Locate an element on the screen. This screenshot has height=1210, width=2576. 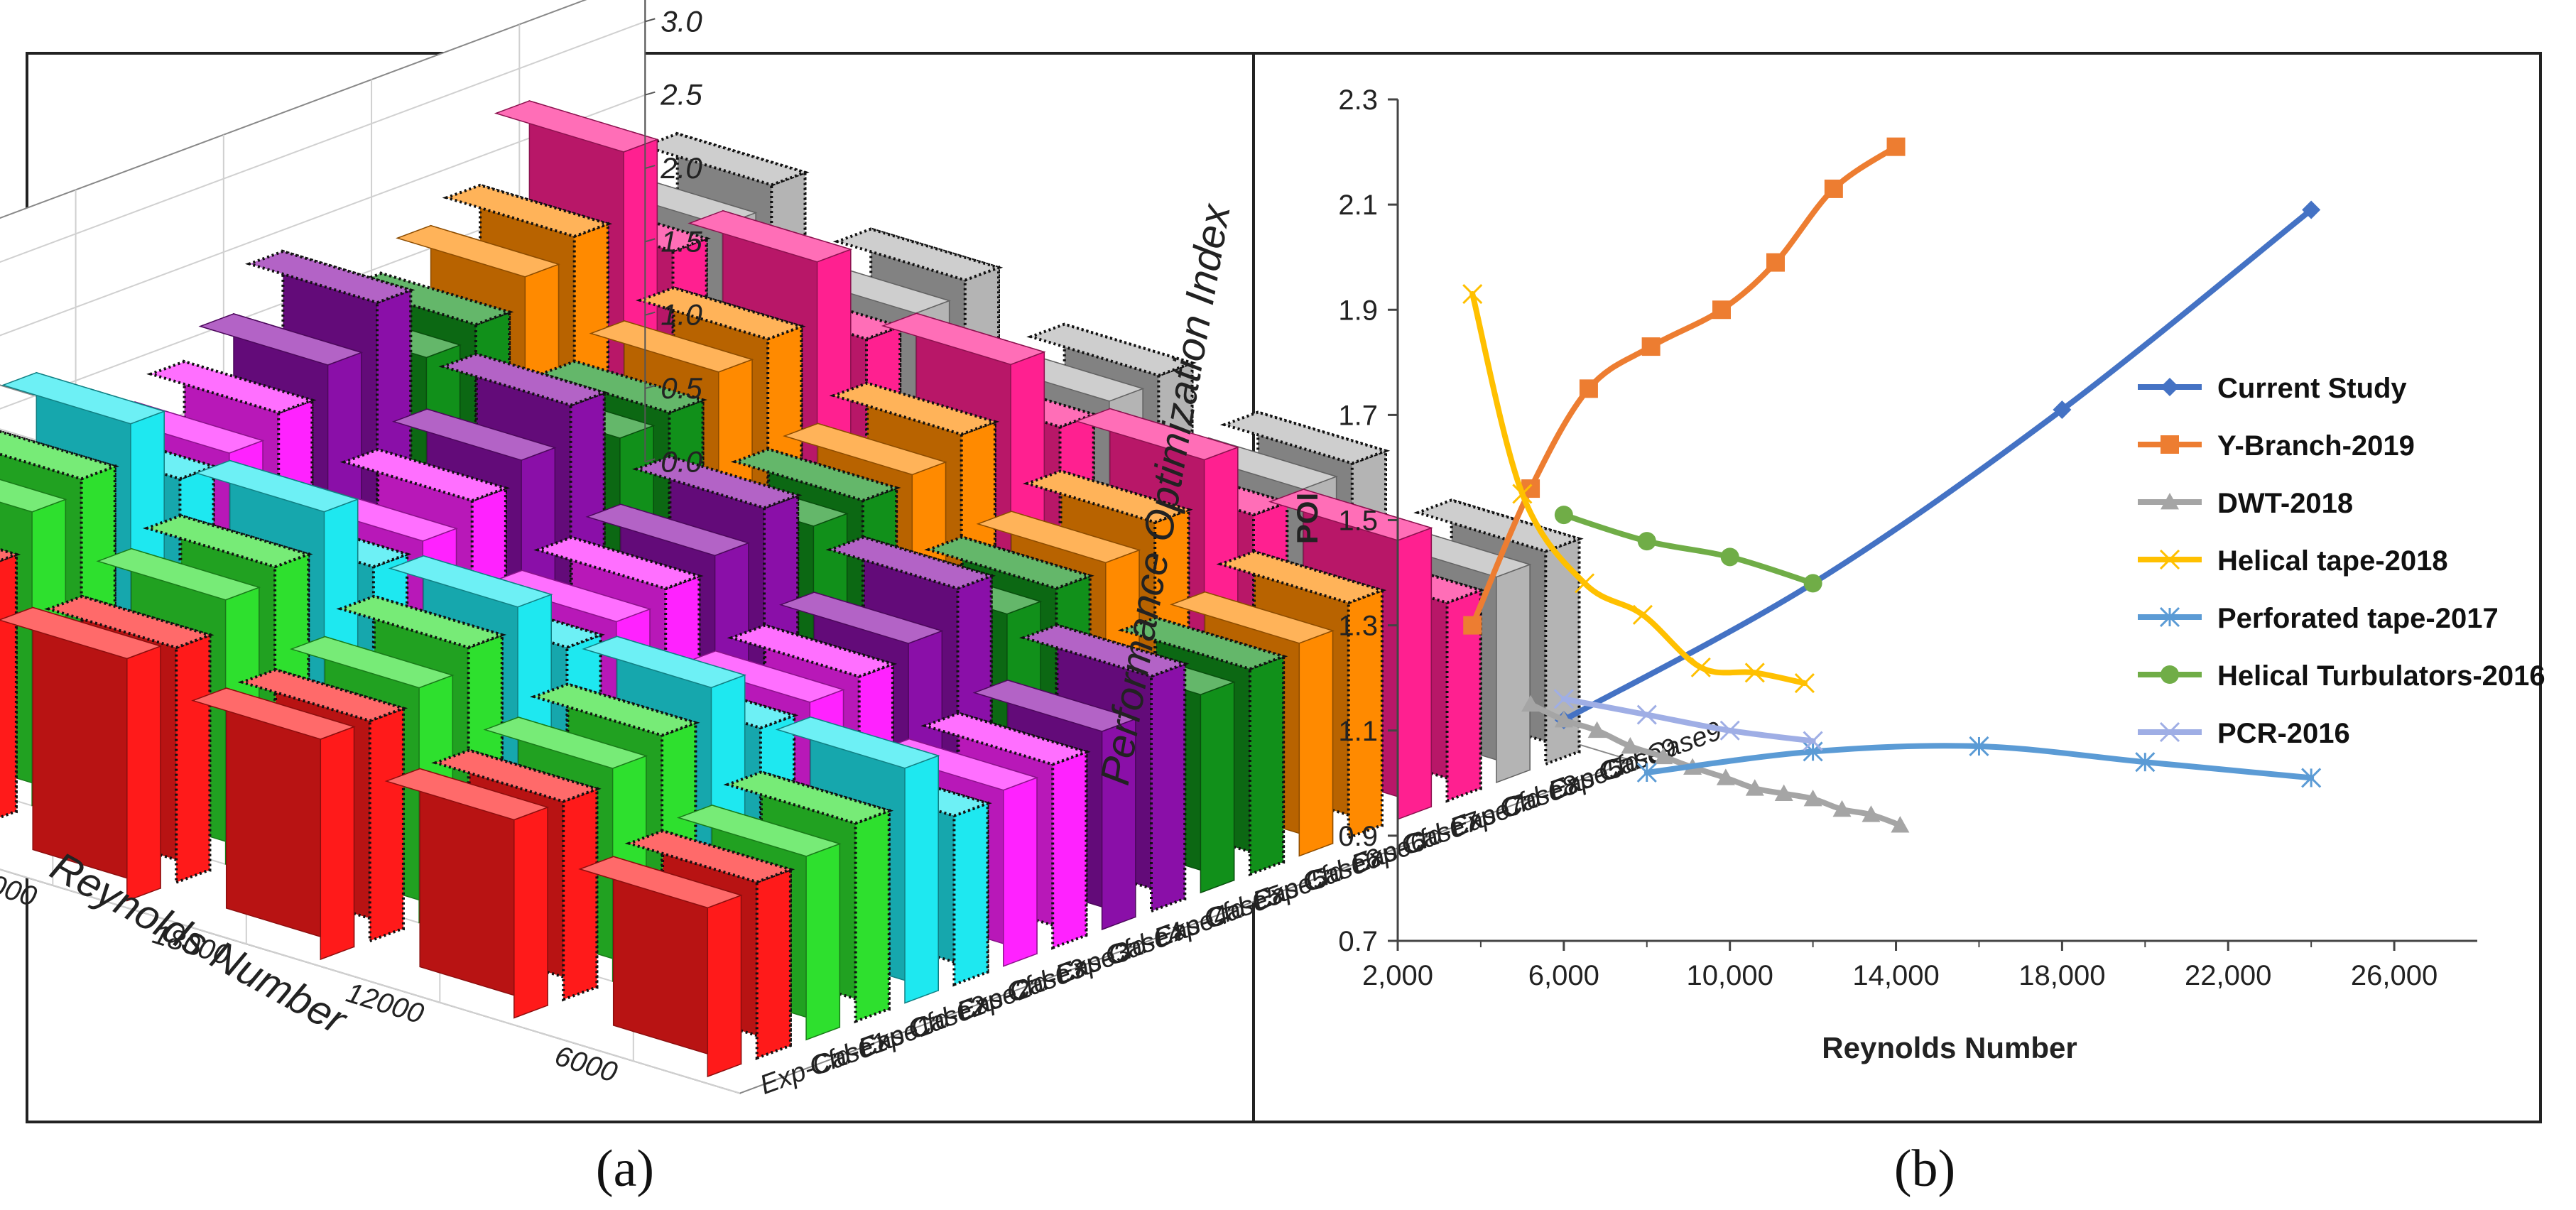
legend-label: Y-Branch-2019 is located at coordinates (2316, 446).